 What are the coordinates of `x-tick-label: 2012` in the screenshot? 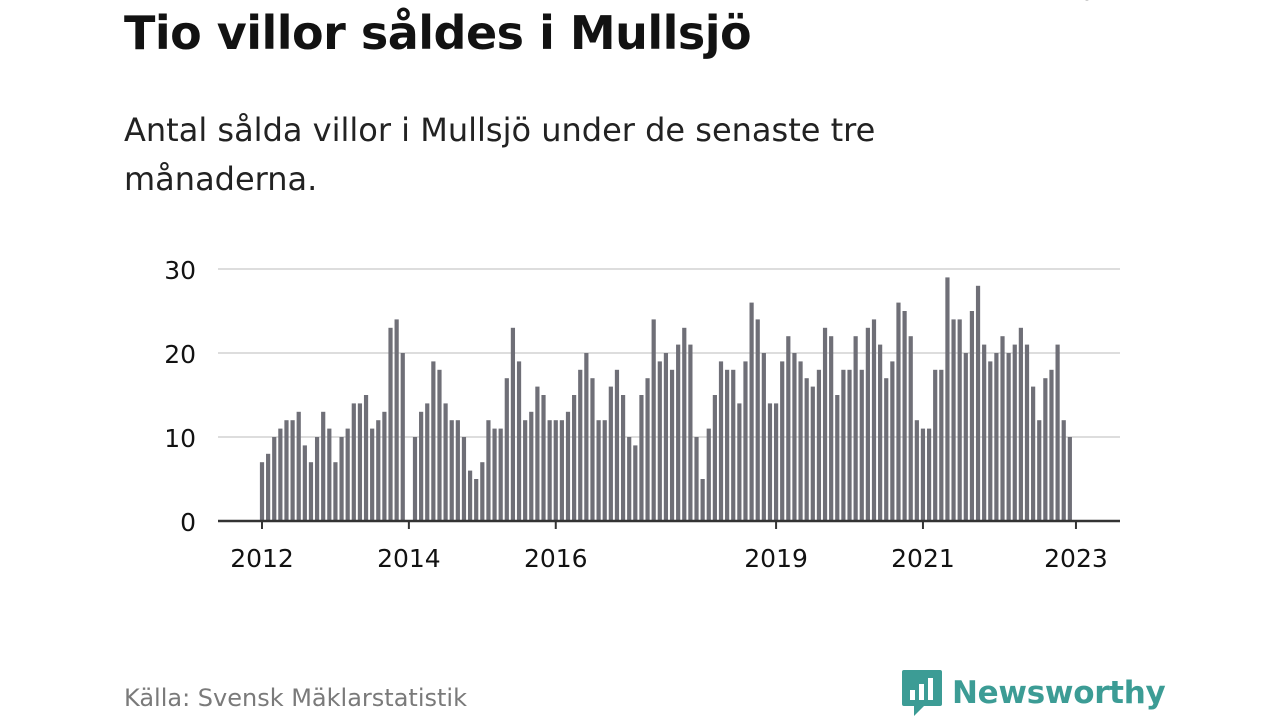 It's located at (262, 558).